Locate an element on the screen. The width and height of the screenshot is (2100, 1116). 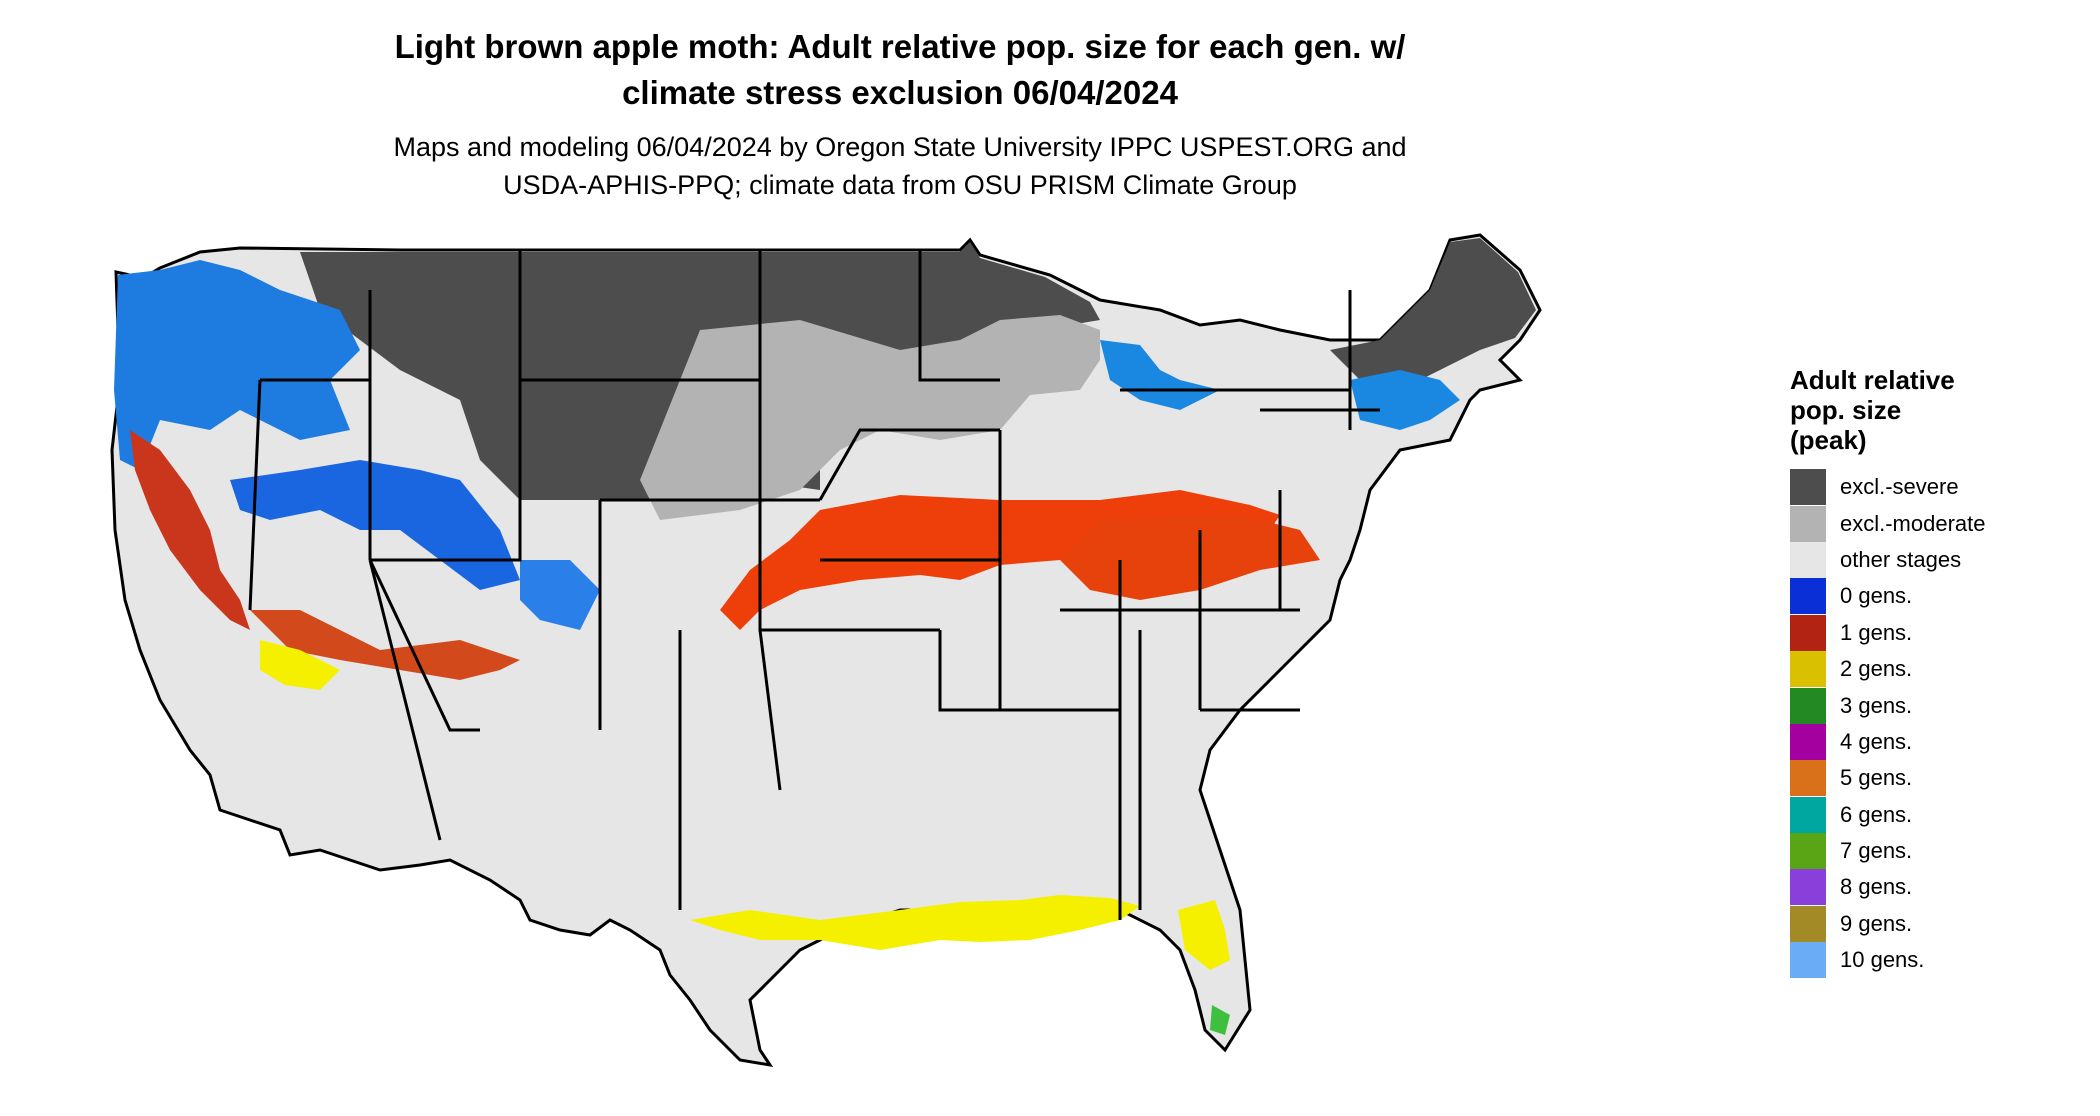
legend-item: 10 gens. is located at coordinates (1940, 960).